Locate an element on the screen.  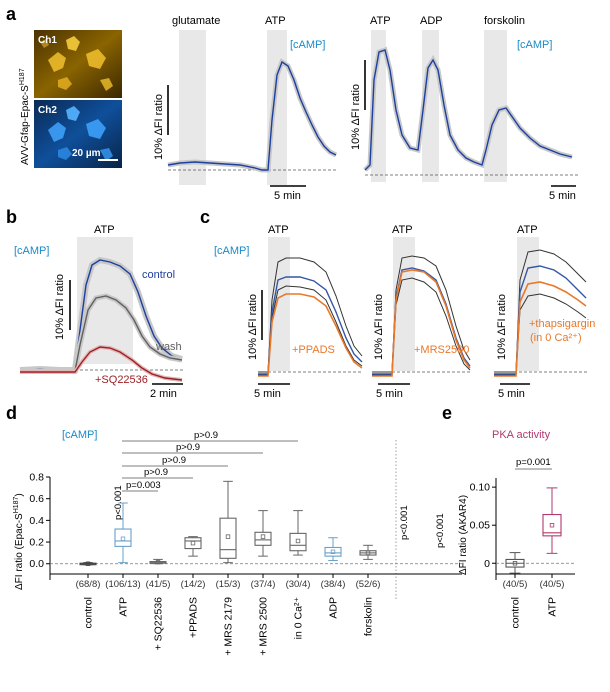
subpanel-ppads: ATP 10% ΔFI ratio +PPADS 5 min is located at coordinates (305, 312).